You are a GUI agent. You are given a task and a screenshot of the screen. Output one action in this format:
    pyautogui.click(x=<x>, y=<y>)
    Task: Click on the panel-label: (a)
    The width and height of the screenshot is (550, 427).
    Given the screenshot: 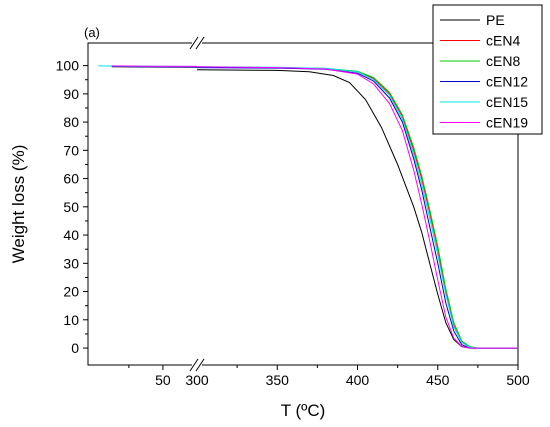 What is the action you would take?
    pyautogui.click(x=92, y=32)
    